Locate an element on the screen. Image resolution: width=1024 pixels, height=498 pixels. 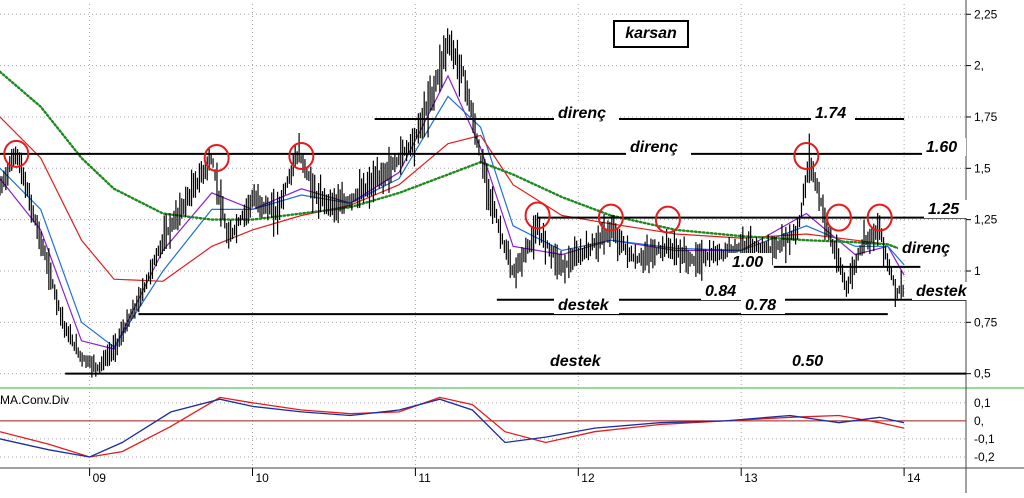
y-tick-label: 2,25 is located at coordinates (986, 14).